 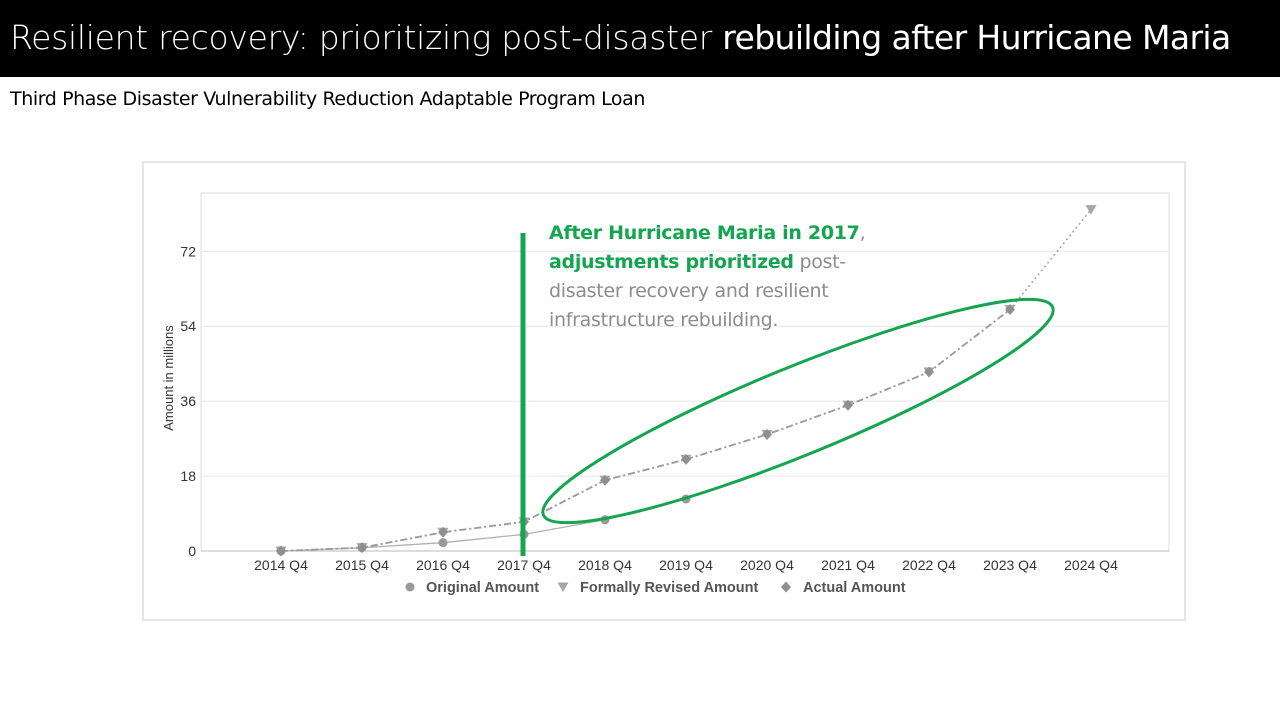 I want to click on annotation-bold-2: adjustments prioritized, so click(x=671, y=262).